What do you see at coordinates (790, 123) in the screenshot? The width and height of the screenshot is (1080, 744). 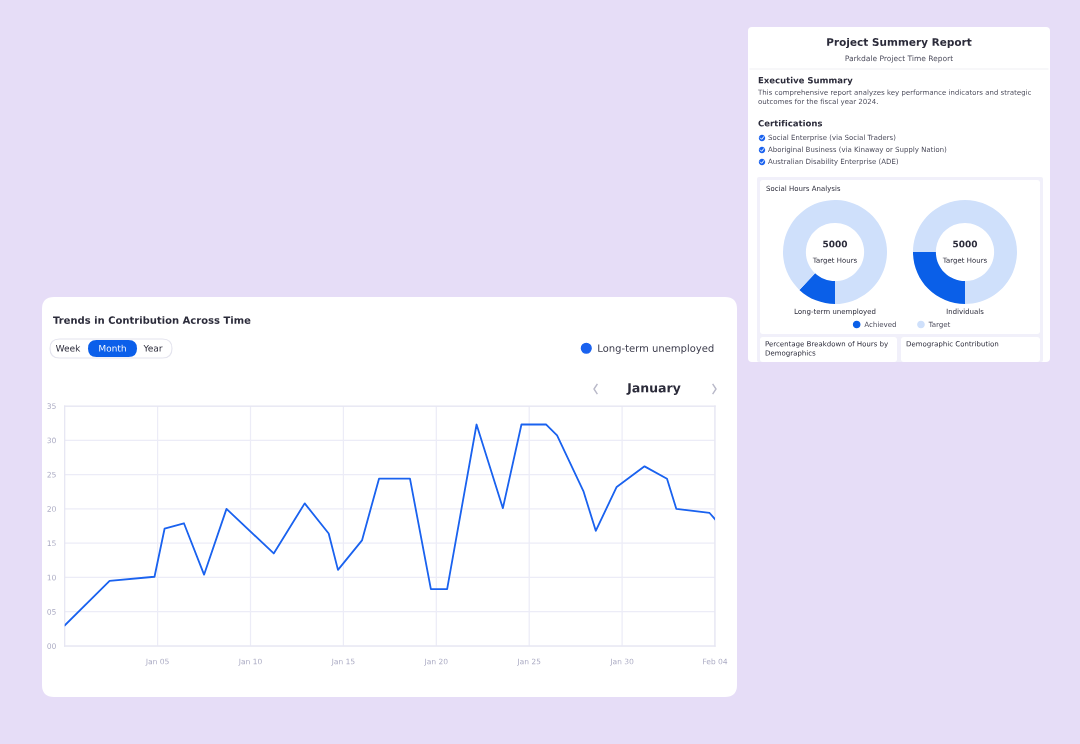 I see `text: Certifications` at bounding box center [790, 123].